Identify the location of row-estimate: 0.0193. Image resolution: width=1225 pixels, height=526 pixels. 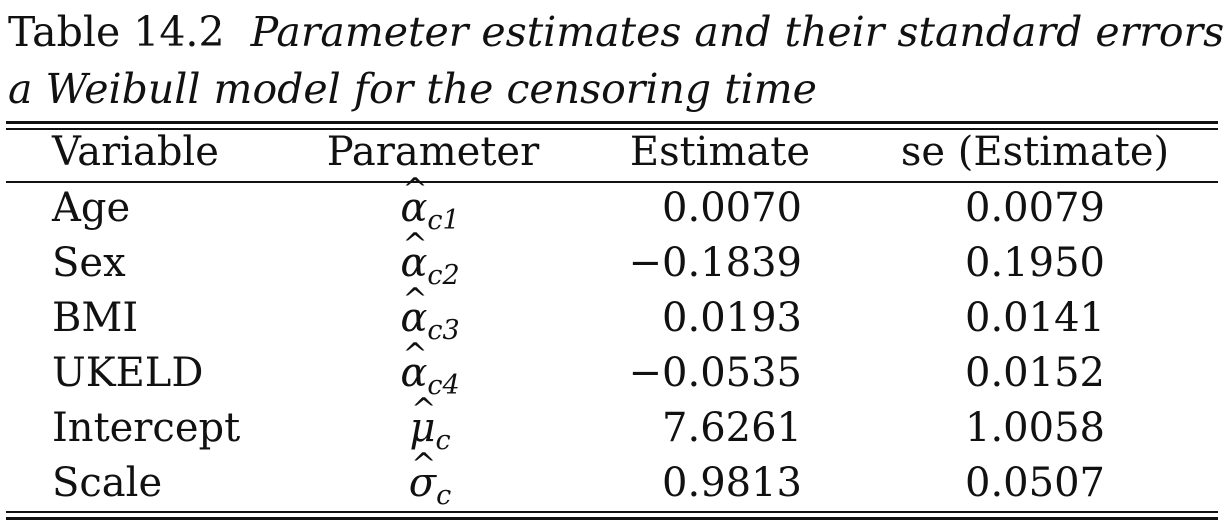
(732, 318).